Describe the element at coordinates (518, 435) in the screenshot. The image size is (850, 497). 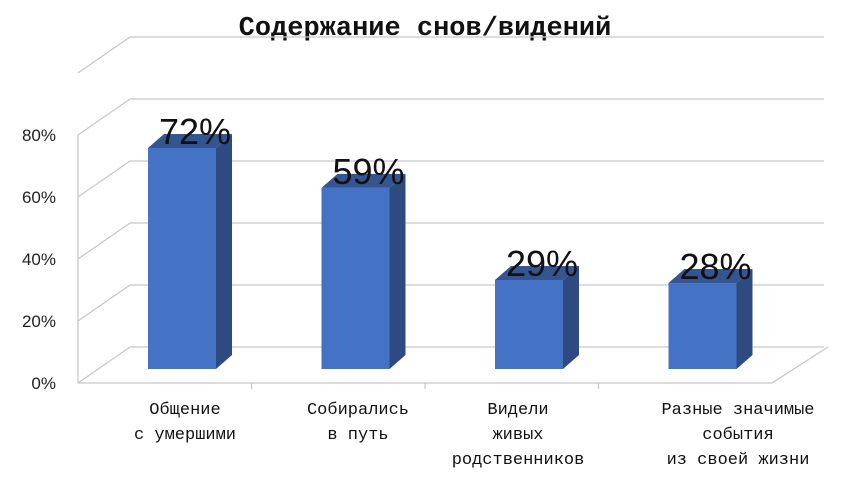
I see `category-label: Видели живых родственников` at that location.